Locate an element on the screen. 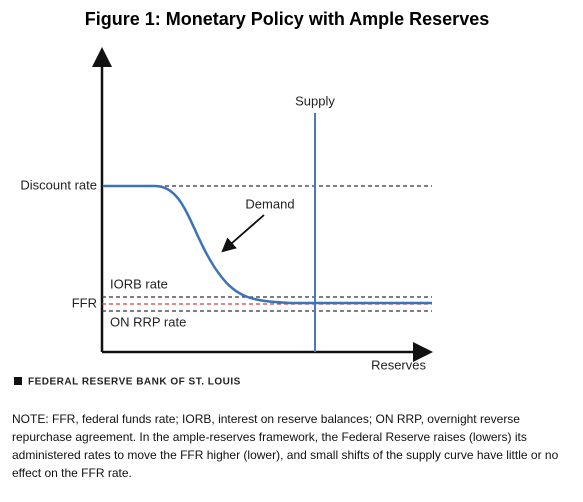 Image resolution: width=583 pixels, height=502 pixels. demand-arrow is located at coordinates (243, 233).